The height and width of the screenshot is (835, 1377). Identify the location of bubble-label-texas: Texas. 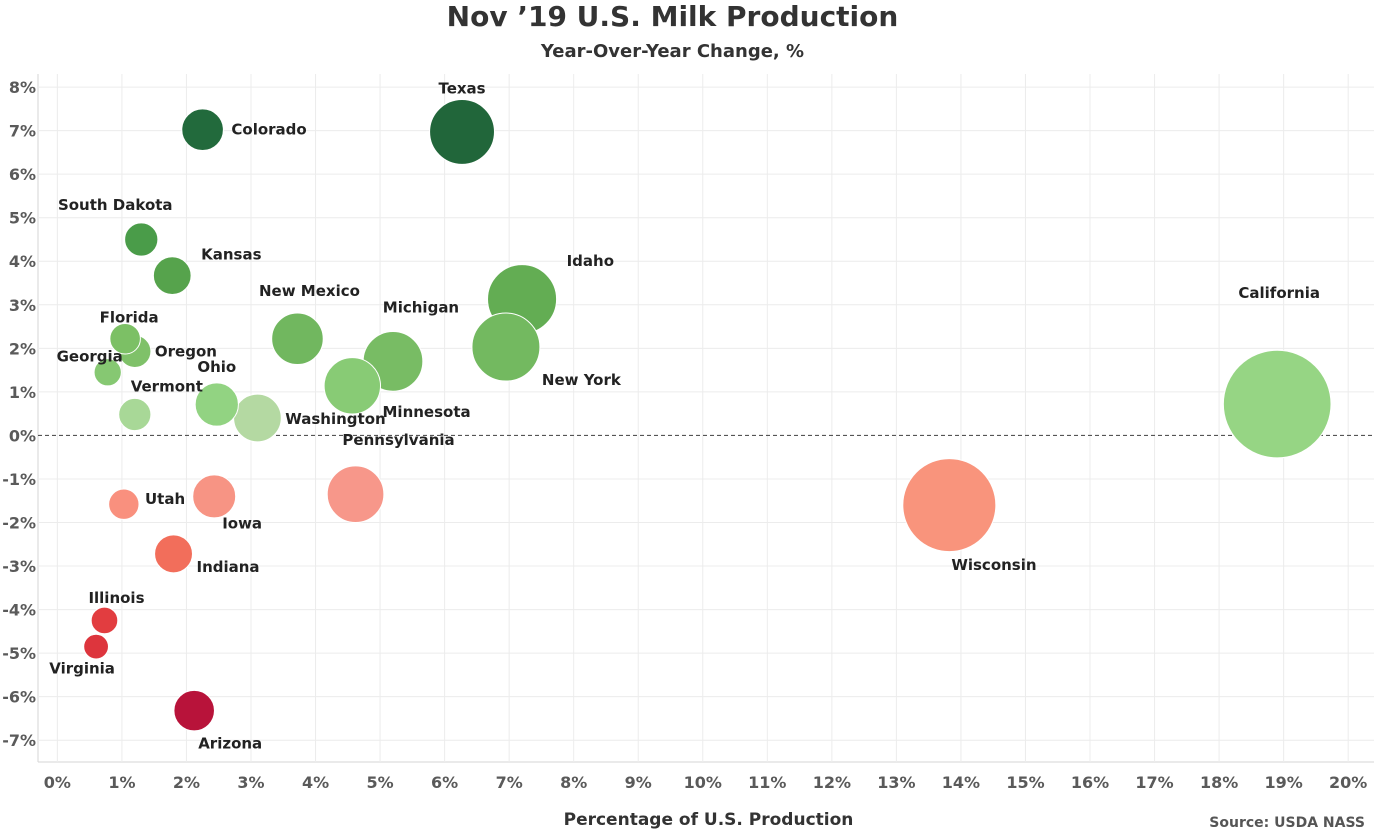
(461, 88).